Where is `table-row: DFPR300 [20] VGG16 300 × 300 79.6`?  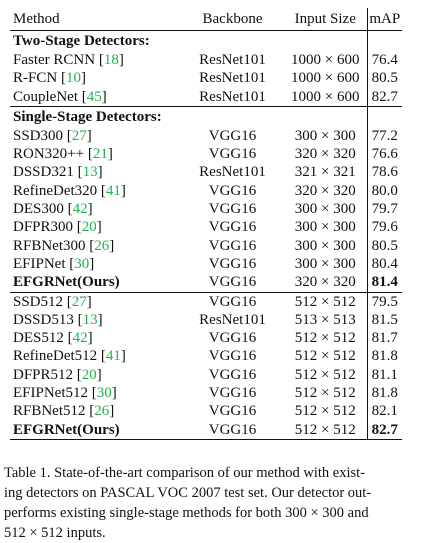 table-row: DFPR300 [20] VGG16 300 × 300 79.6 is located at coordinates (206, 227).